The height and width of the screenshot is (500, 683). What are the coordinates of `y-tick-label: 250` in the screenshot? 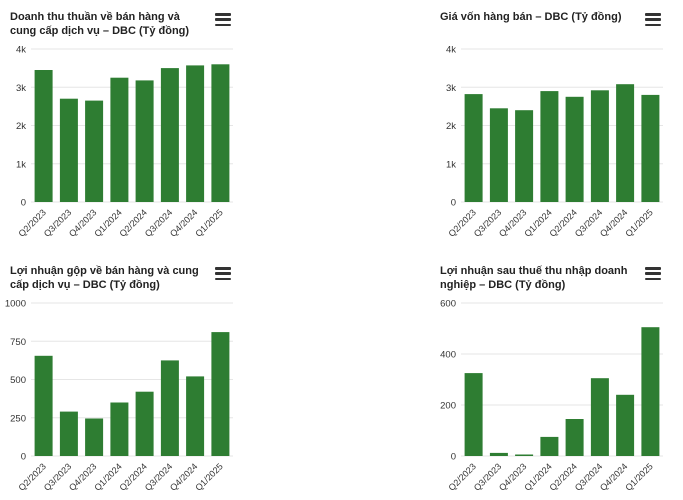 It's located at (18, 418).